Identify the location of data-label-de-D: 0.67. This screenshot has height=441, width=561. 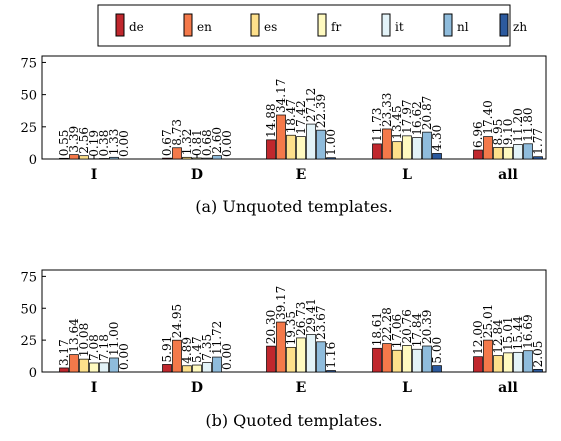
(167, 142).